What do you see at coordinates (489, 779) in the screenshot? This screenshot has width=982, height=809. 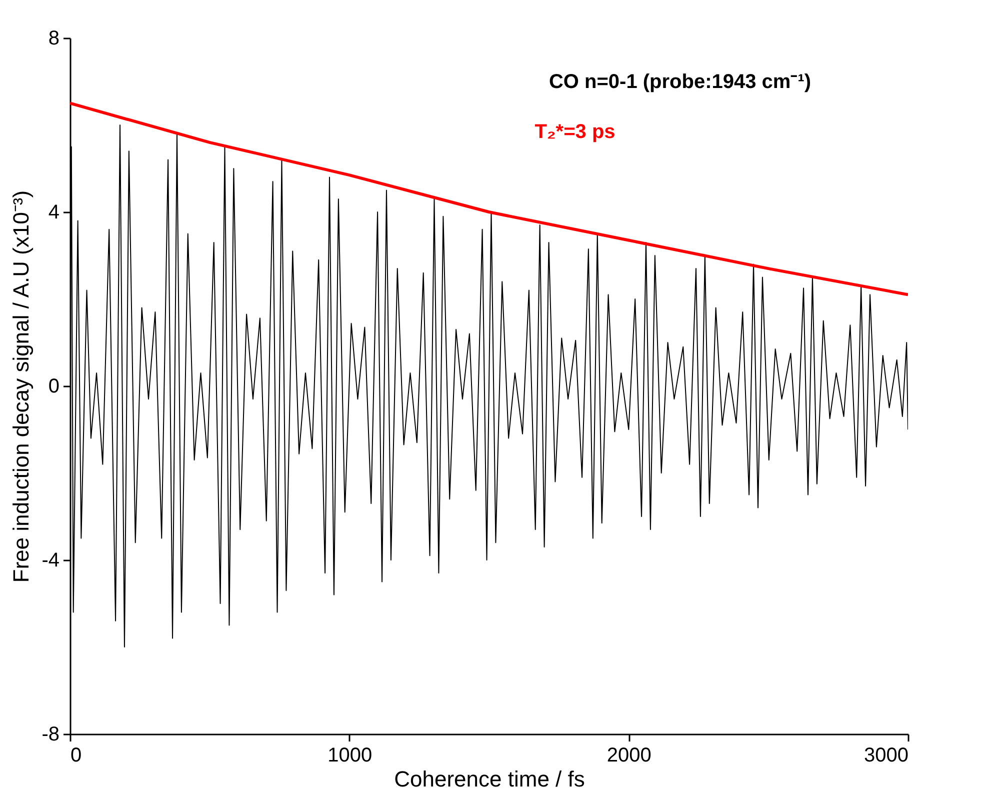 I see `x-axis-title: Coherence time / fs` at bounding box center [489, 779].